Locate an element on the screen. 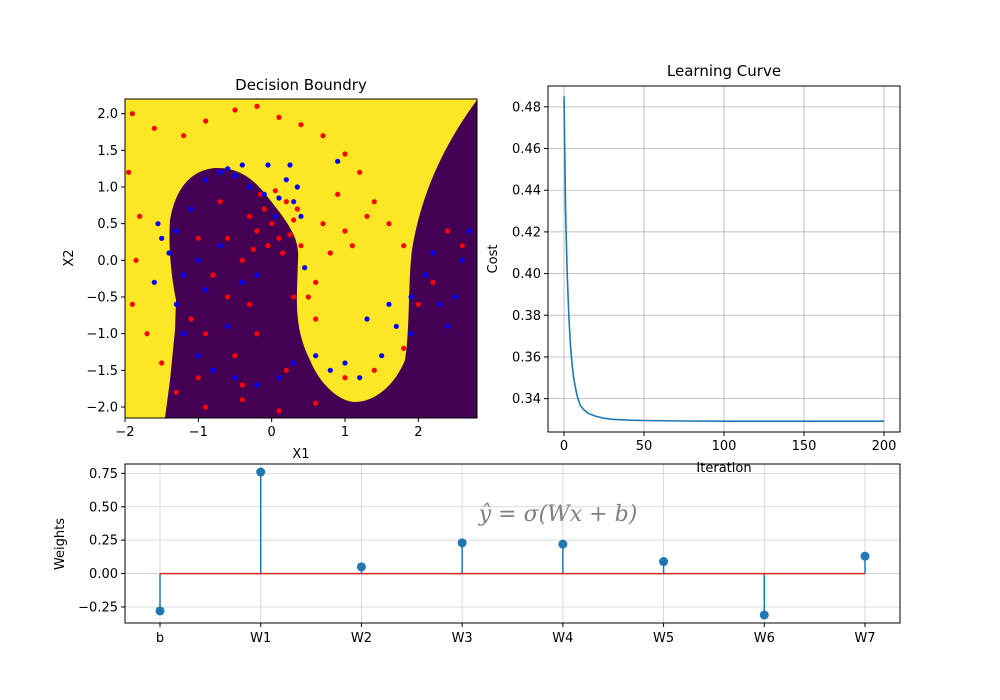 The width and height of the screenshot is (1000, 700). y-tick-label: 0.48 is located at coordinates (526, 107).